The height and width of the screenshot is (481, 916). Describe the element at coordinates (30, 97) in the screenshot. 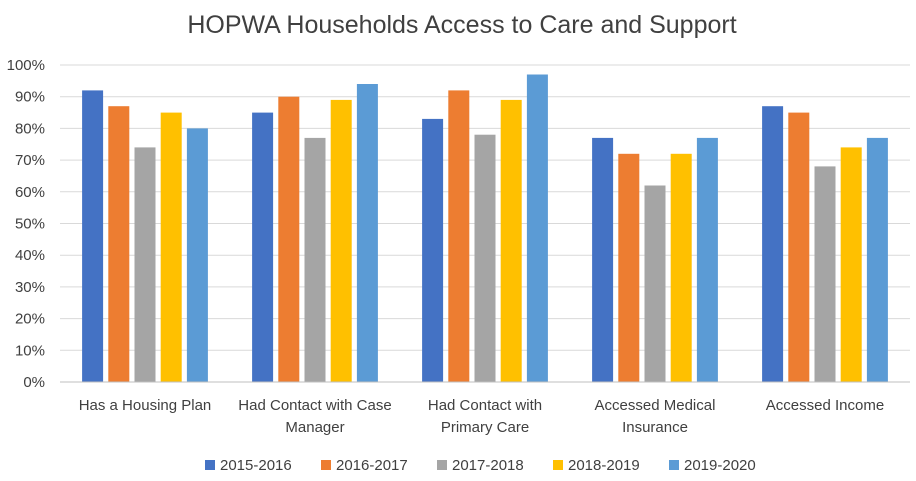

I see `y-tick-label: 90%` at that location.